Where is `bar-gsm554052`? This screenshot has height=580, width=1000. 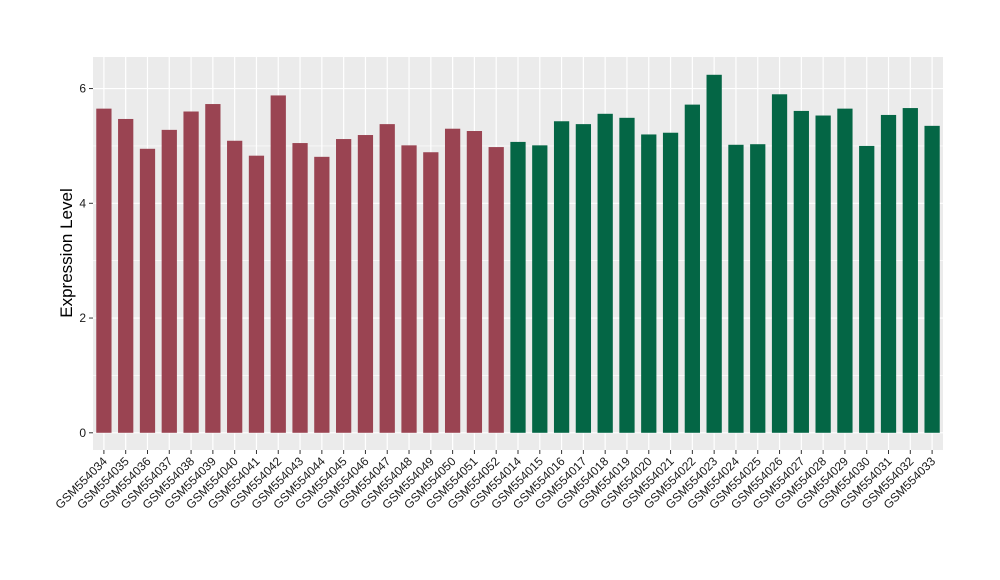
bar-gsm554052 is located at coordinates (496, 290).